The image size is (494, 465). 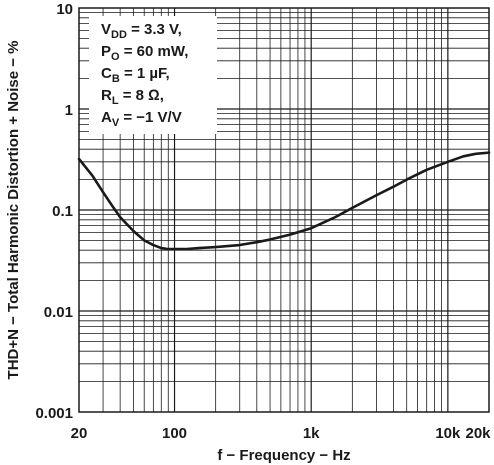 I want to click on x-tick-label: 1k, so click(x=311, y=433).